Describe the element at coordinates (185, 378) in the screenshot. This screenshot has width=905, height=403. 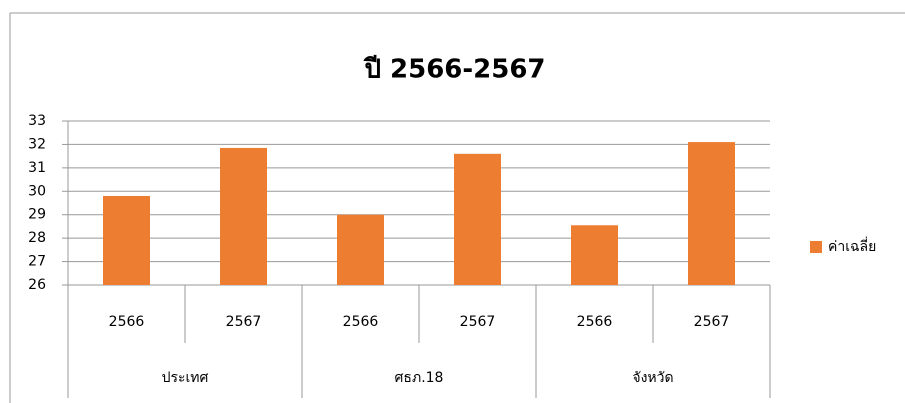
I see `group-label: ประเทศ` at that location.